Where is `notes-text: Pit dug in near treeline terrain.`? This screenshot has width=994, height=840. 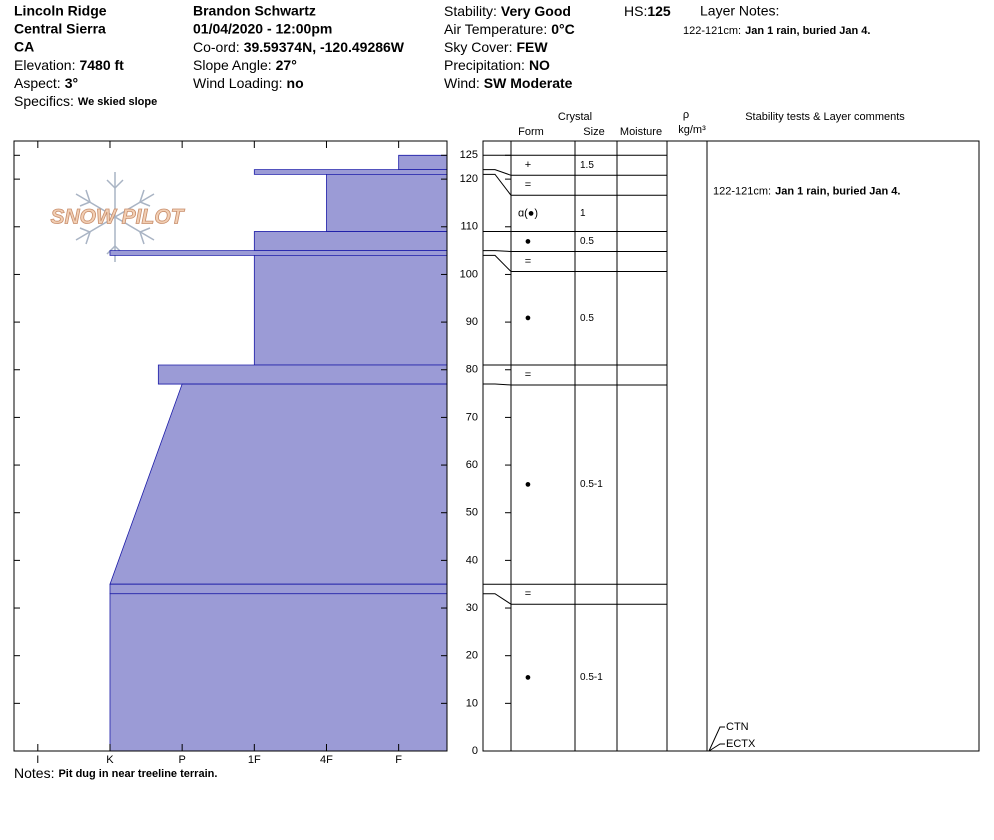 notes-text: Pit dug in near treeline terrain. is located at coordinates (137, 774).